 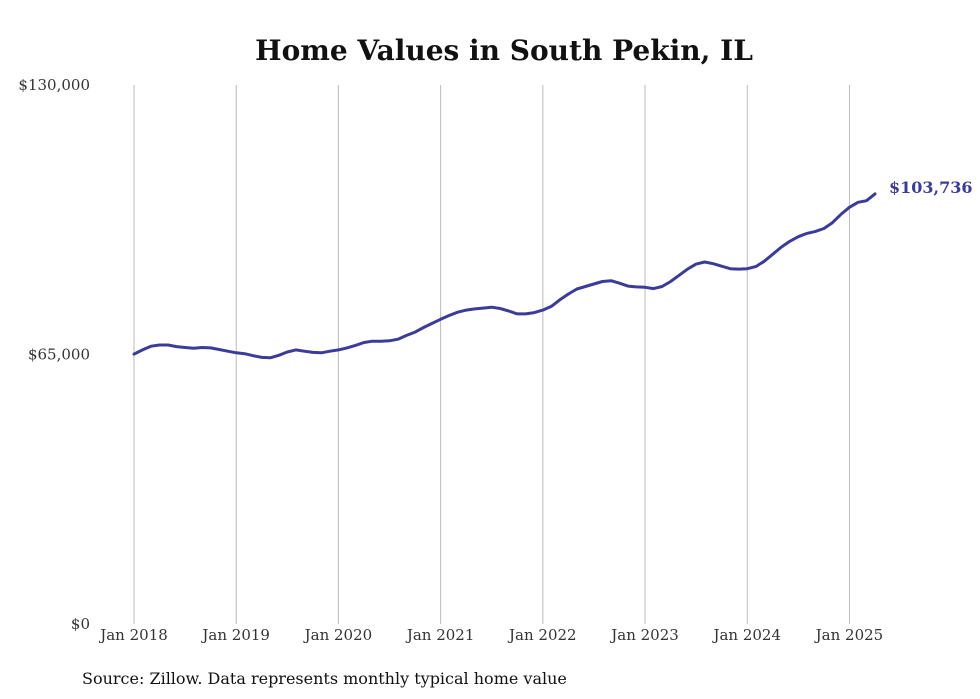 What do you see at coordinates (746, 635) in the screenshot?
I see `x-tick-label: Jan 2024` at bounding box center [746, 635].